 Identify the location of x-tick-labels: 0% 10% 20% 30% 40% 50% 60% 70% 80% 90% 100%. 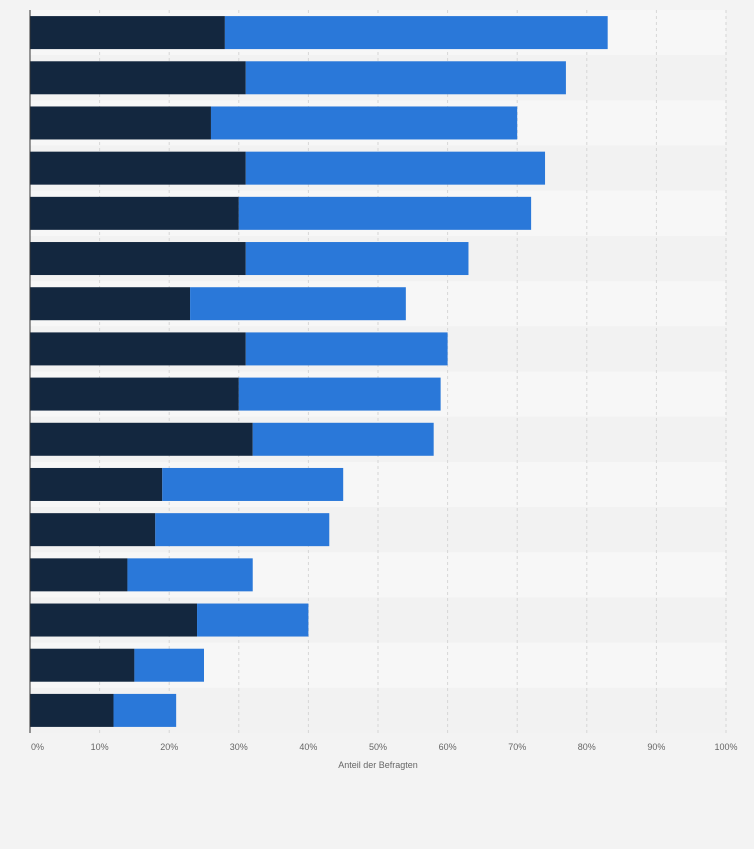
(384, 747).